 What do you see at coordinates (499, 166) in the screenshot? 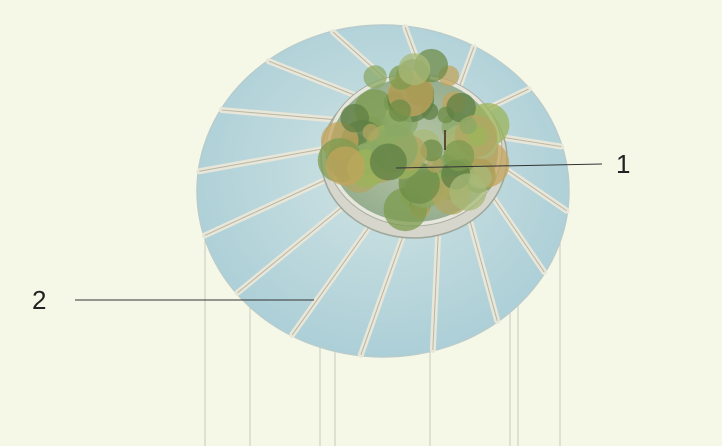
I see `leader-line` at bounding box center [499, 166].